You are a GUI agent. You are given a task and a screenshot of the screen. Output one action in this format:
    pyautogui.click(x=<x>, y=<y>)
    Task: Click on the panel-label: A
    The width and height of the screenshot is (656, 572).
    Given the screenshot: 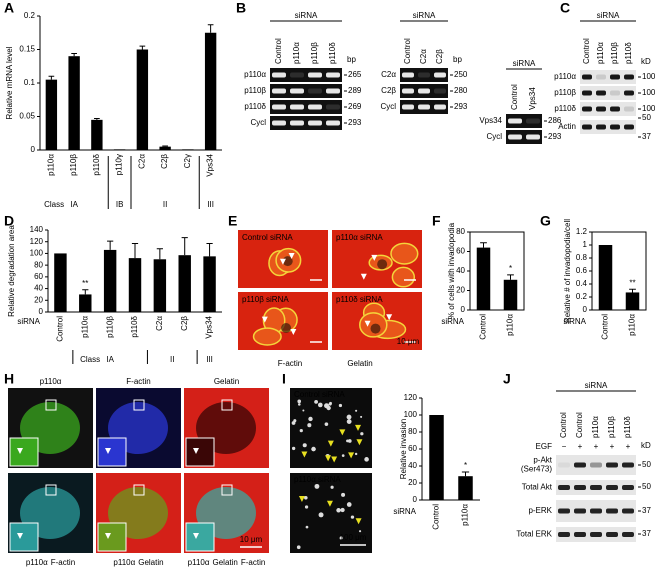 What is the action you would take?
    pyautogui.click(x=9, y=8)
    